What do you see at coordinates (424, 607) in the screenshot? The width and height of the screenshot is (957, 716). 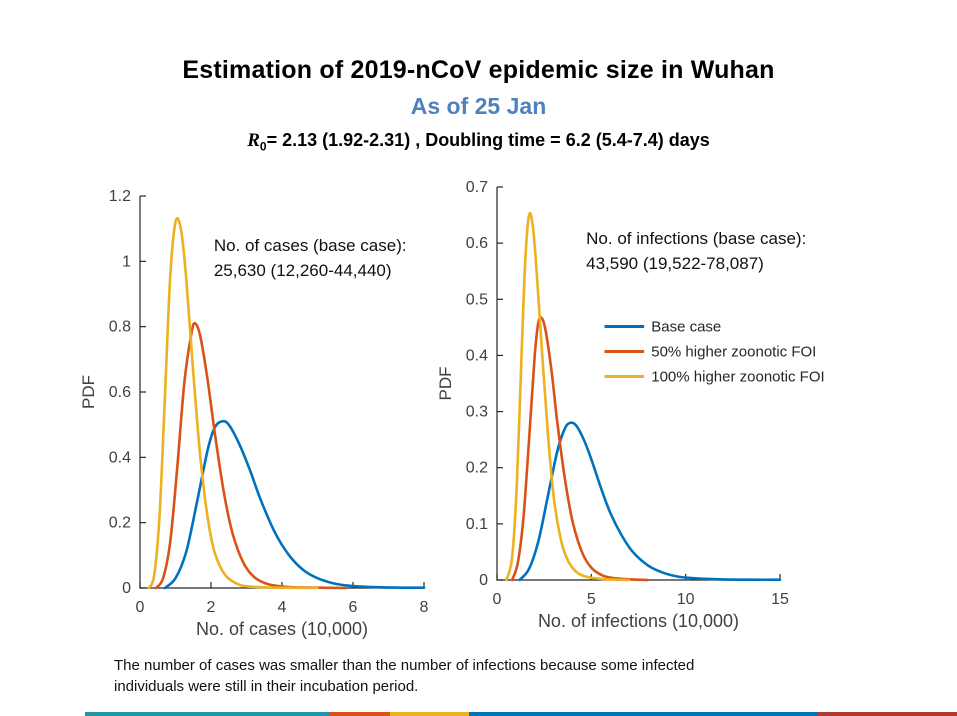 I see `x-tick-label: 8` at bounding box center [424, 607].